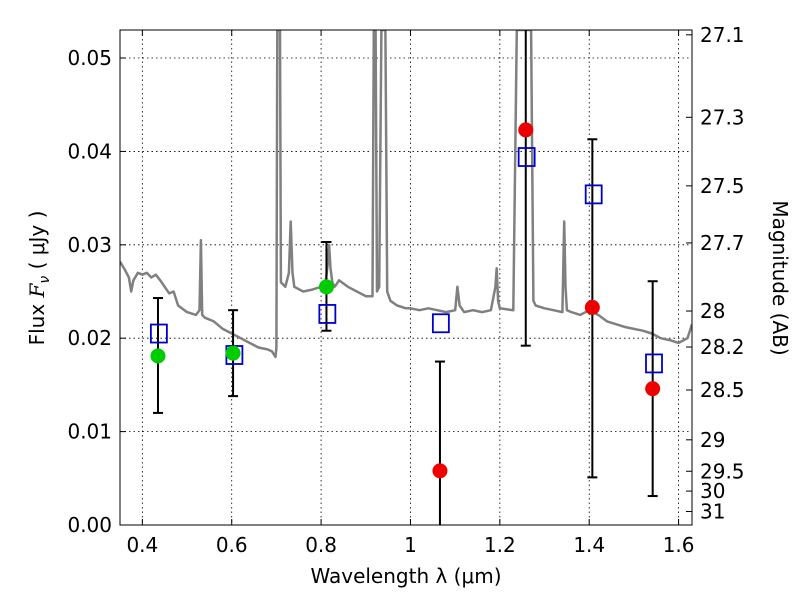  What do you see at coordinates (679, 545) in the screenshot?
I see `x-tick-label: 1.6` at bounding box center [679, 545].